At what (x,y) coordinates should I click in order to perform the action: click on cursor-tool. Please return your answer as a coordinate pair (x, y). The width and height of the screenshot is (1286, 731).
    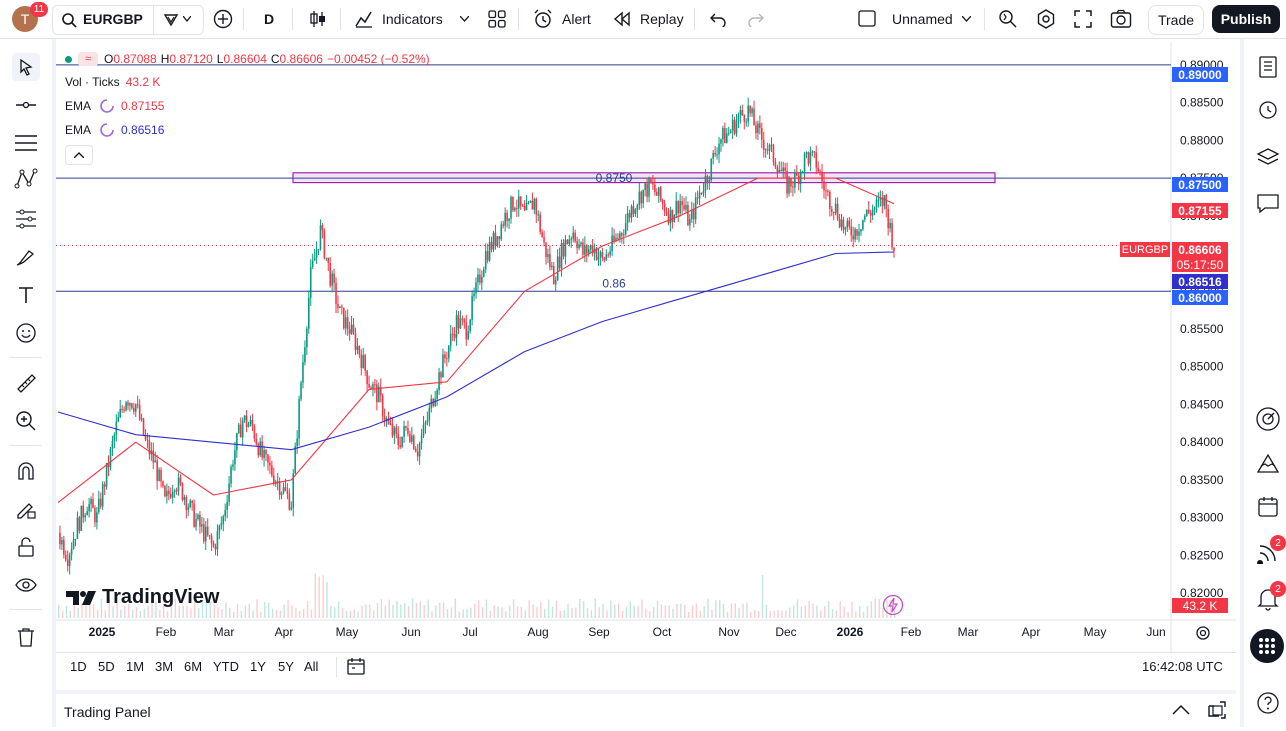
    Looking at the image, I should click on (26, 67).